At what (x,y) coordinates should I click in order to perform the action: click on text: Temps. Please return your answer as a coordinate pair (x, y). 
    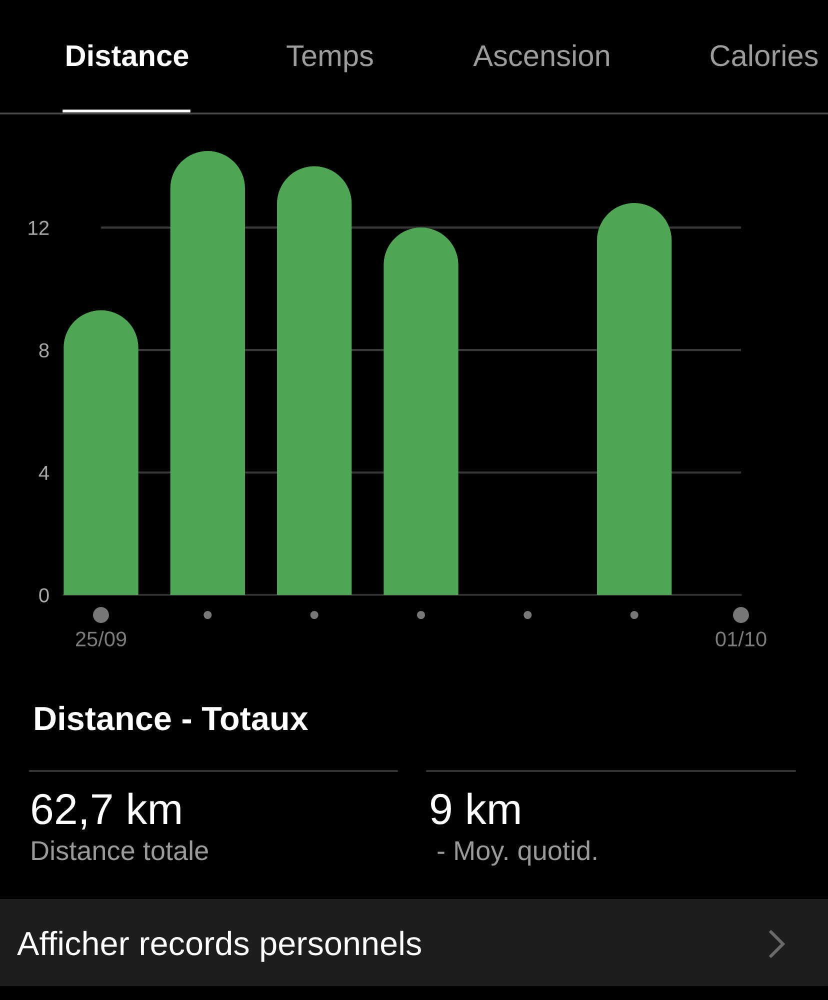
    Looking at the image, I should click on (329, 58).